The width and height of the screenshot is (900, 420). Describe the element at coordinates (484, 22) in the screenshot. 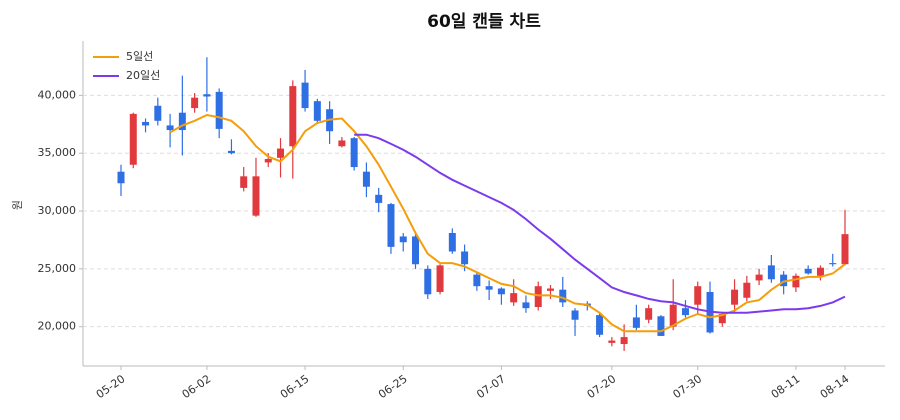

I see `chart-title: 60일 캔들 차트` at that location.